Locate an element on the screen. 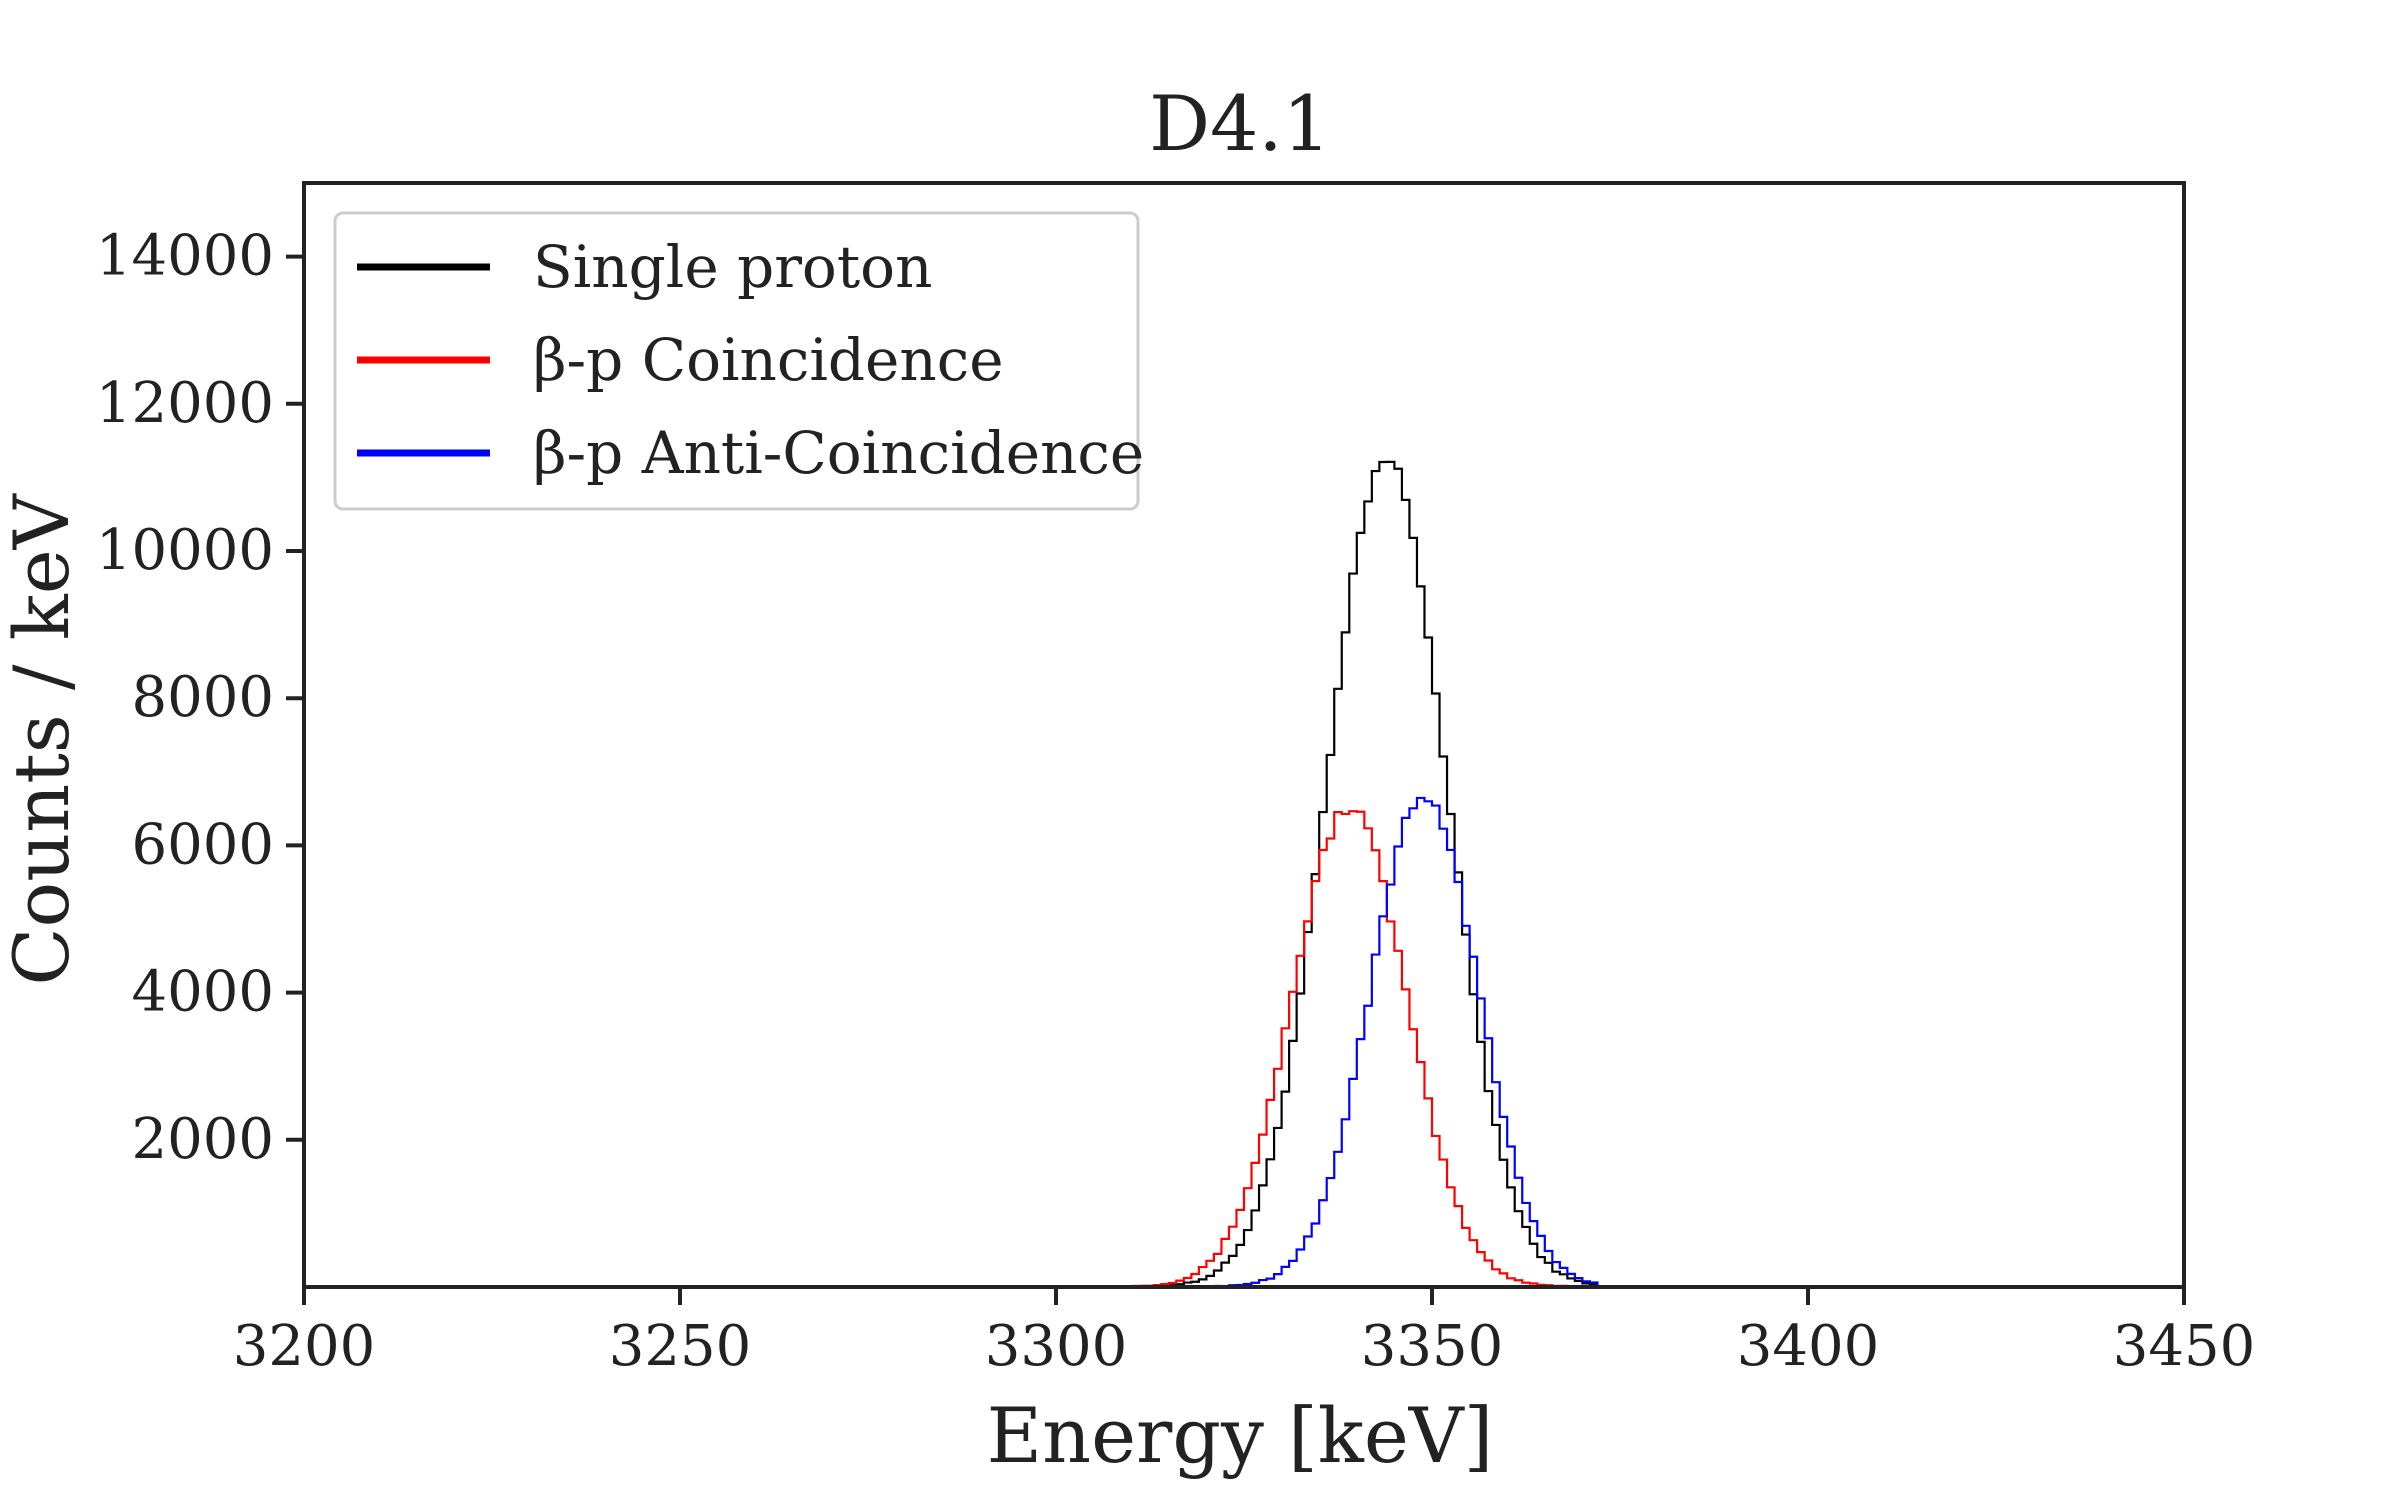 Image resolution: width=2400 pixels, height=1500 pixels. x-tick-label: 3350 is located at coordinates (1432, 1346).